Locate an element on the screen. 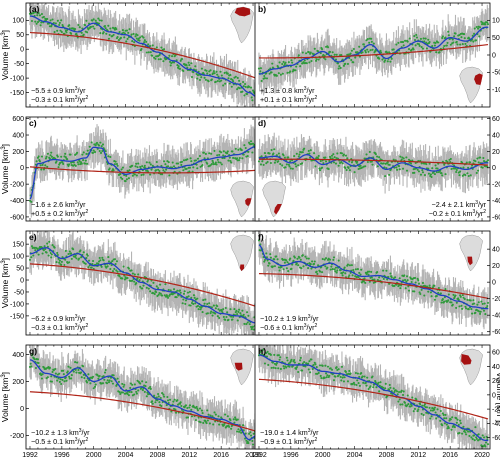 The image size is (500, 472). rate-annotation: −5.5 ± 0.9 km3/yr is located at coordinates (58, 90).